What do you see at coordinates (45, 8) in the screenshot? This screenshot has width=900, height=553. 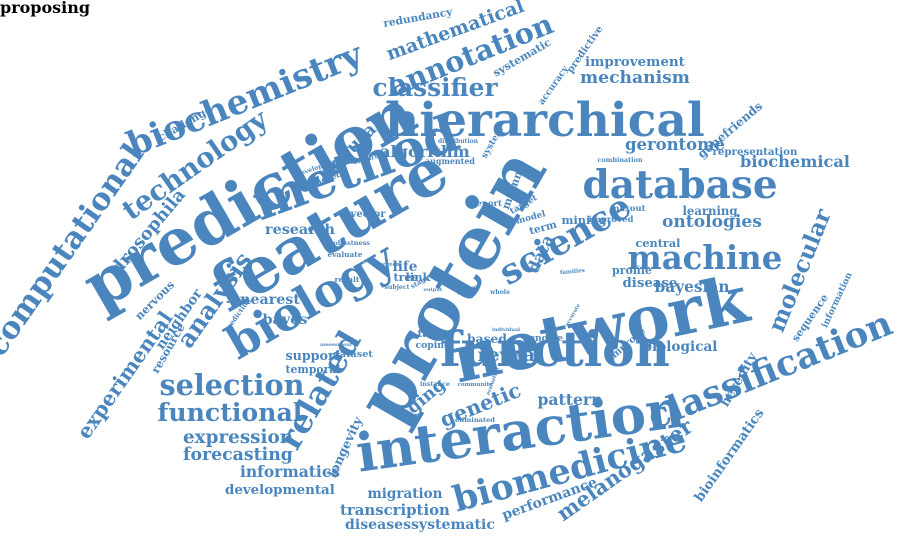 I see `word: proposing` at bounding box center [45, 8].